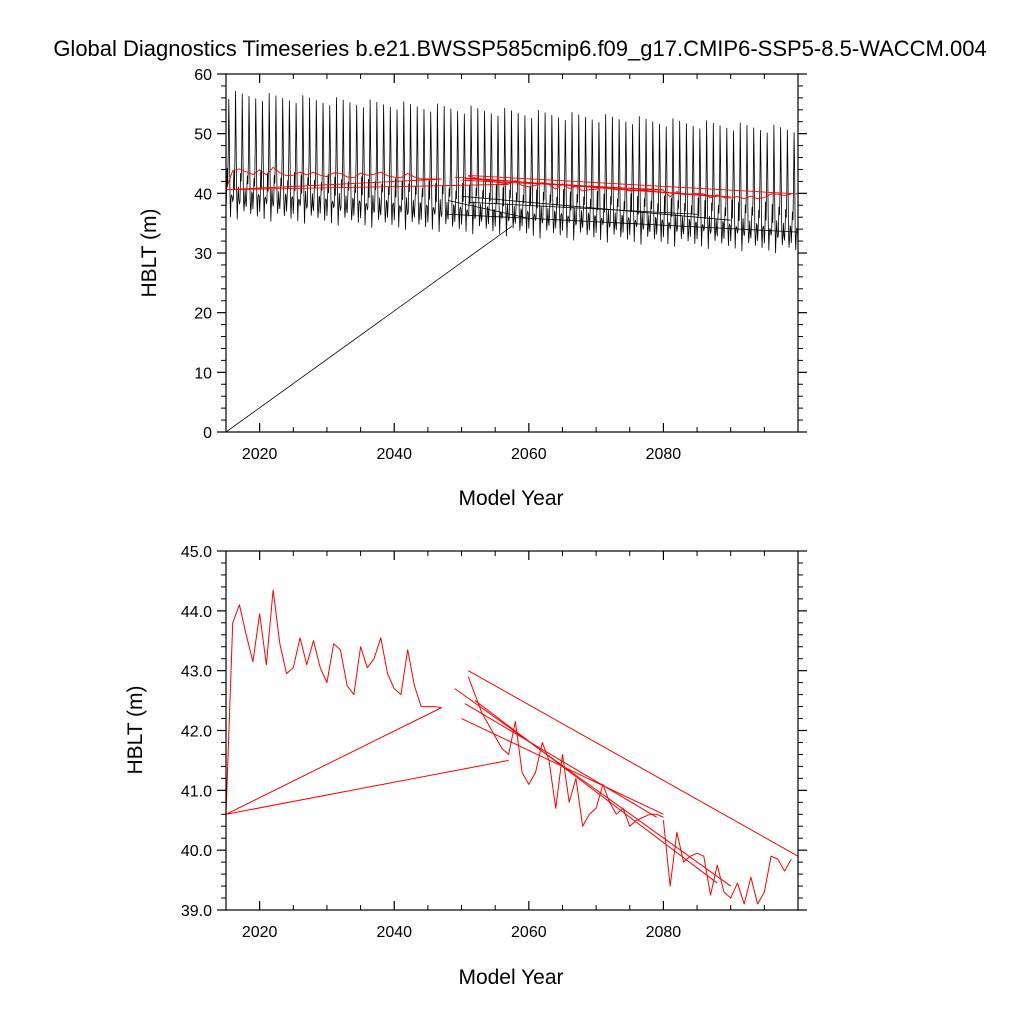 The width and height of the screenshot is (1024, 1024). Describe the element at coordinates (529, 932) in the screenshot. I see `bottom-xtick-label: 2060` at that location.